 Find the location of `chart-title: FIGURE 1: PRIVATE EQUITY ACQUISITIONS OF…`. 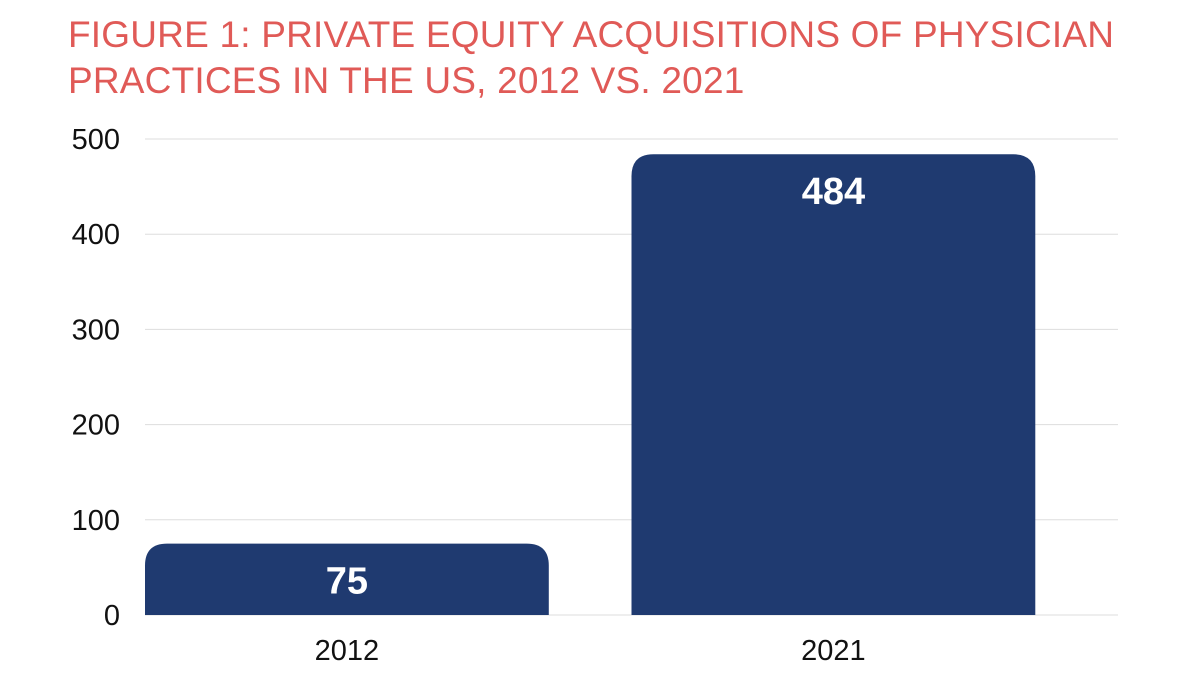

chart-title: FIGURE 1: PRIVATE EQUITY ACQUISITIONS OF… is located at coordinates (591, 57).